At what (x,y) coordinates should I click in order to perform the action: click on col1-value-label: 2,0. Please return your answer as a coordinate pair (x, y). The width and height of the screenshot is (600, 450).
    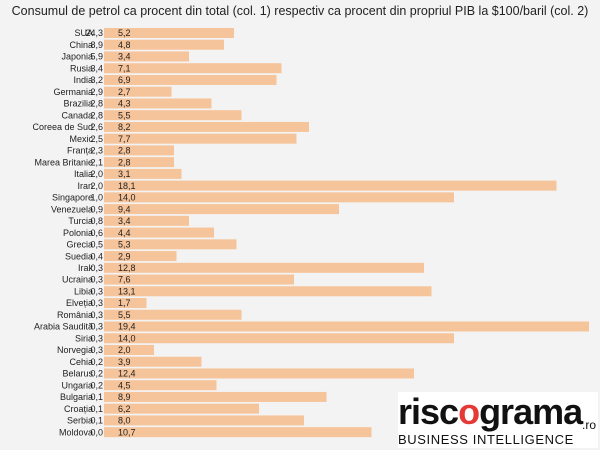
    Looking at the image, I should click on (96, 186).